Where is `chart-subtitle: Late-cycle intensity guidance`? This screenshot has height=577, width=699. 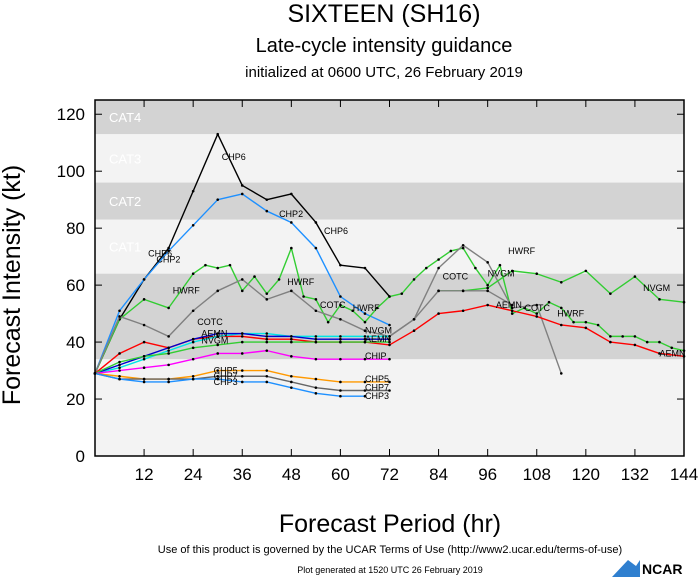
chart-subtitle: Late-cycle intensity guidance is located at coordinates (384, 46).